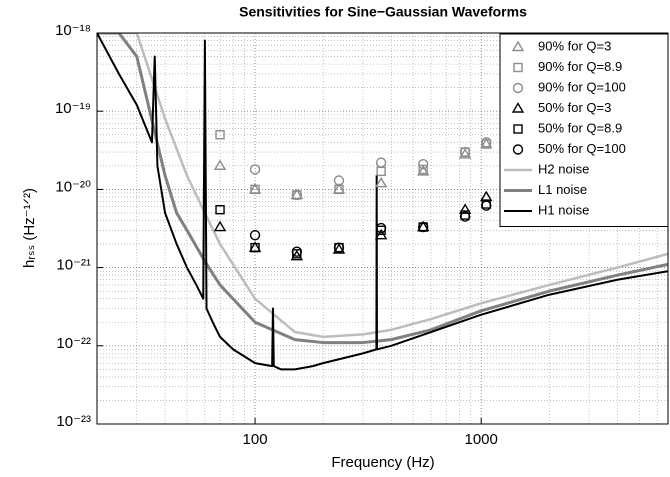  Describe the element at coordinates (255, 439) in the screenshot. I see `x-tick-label: 100` at that location.